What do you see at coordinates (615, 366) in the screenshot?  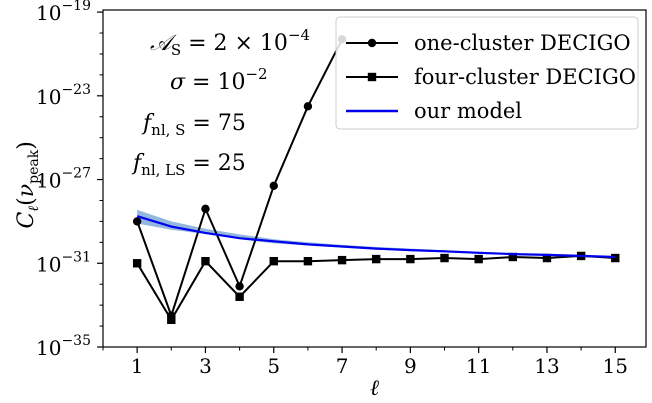 I see `x-tick-label: 15` at bounding box center [615, 366].